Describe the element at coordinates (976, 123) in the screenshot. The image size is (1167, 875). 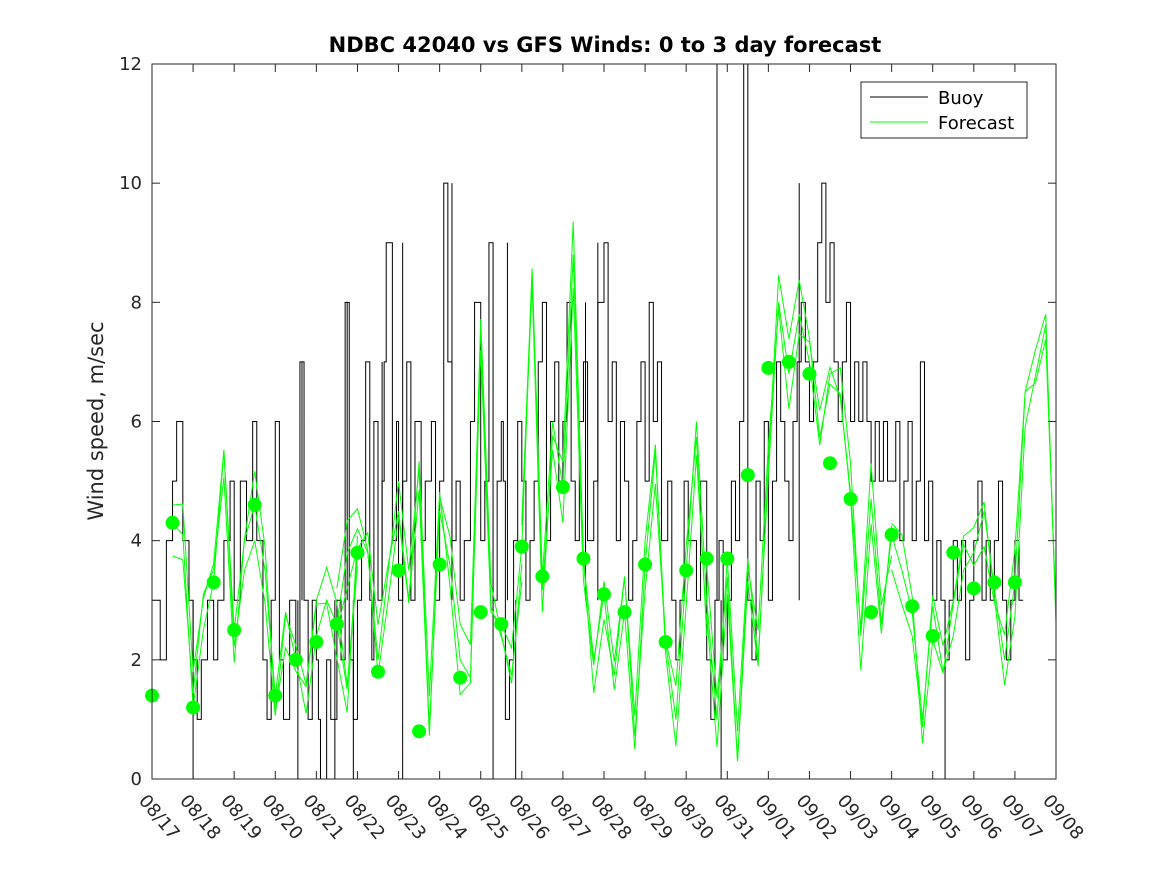
I see `legend-forecast-label: Forecast` at that location.